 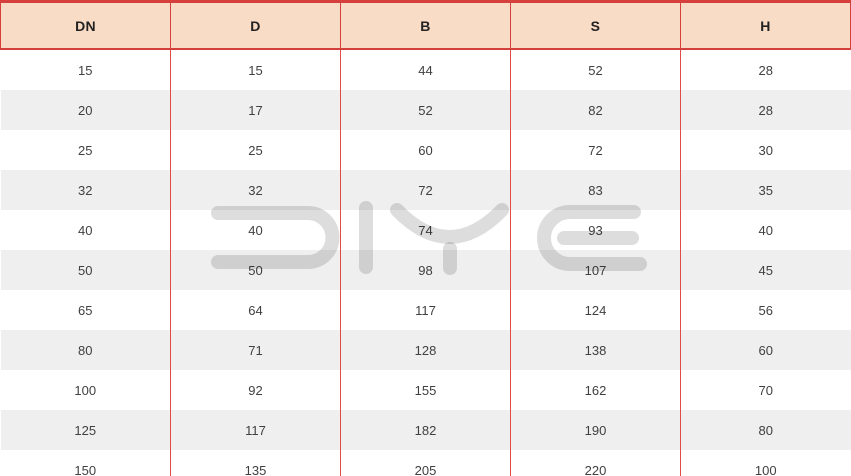 I want to click on table-cell: 150, so click(x=85, y=463).